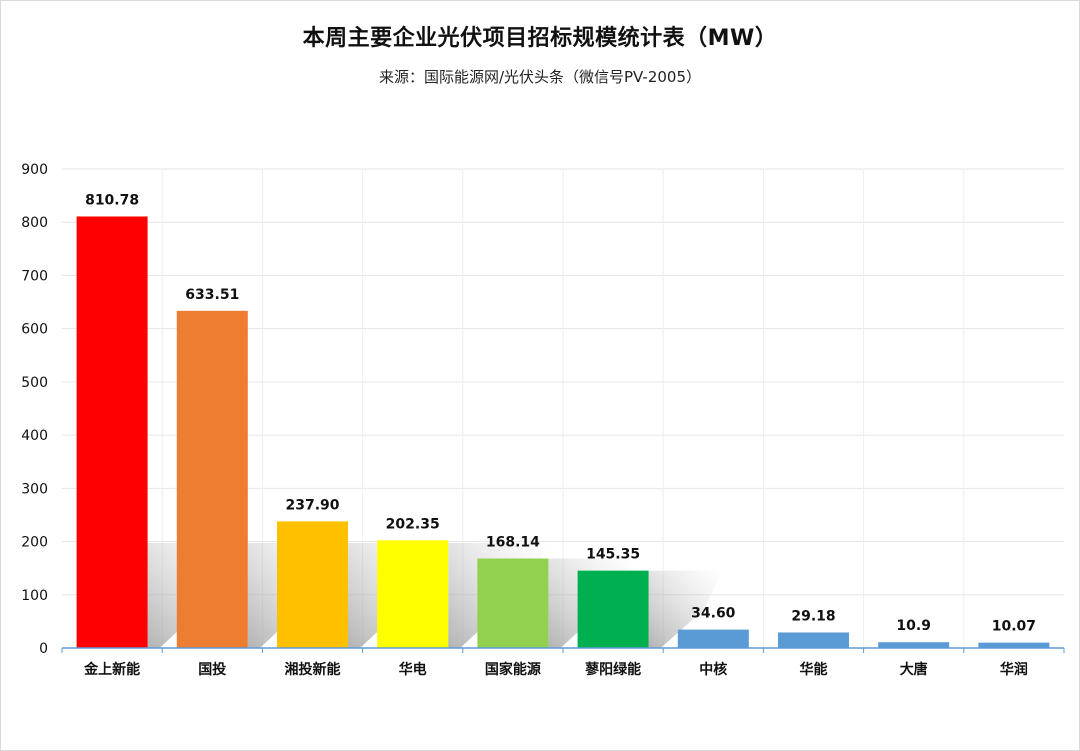 The height and width of the screenshot is (751, 1080). What do you see at coordinates (212, 295) in the screenshot?
I see `data-label: 633.51` at bounding box center [212, 295].